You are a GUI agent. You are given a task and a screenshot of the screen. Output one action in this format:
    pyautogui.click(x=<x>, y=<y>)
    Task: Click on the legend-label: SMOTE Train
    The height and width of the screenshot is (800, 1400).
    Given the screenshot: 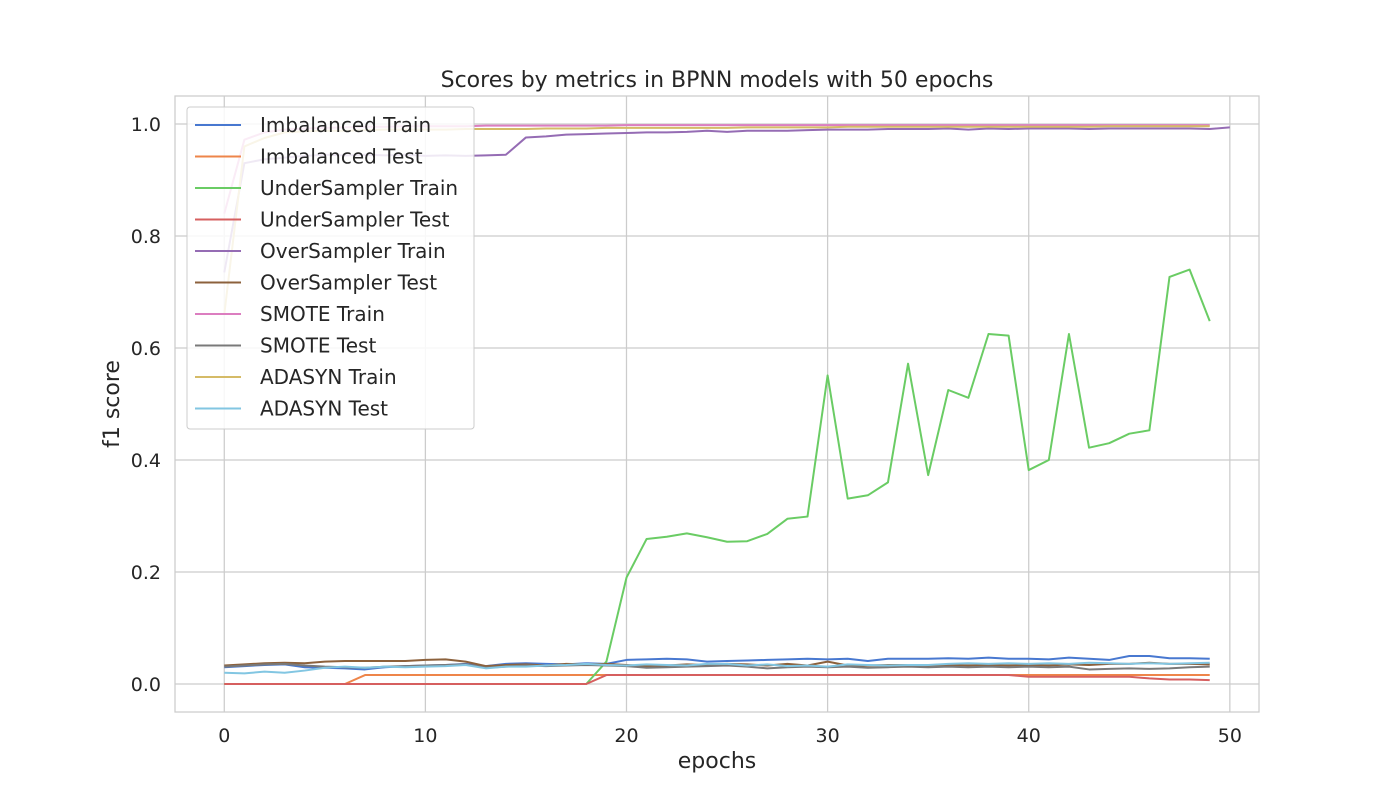 What is the action you would take?
    pyautogui.click(x=322, y=314)
    